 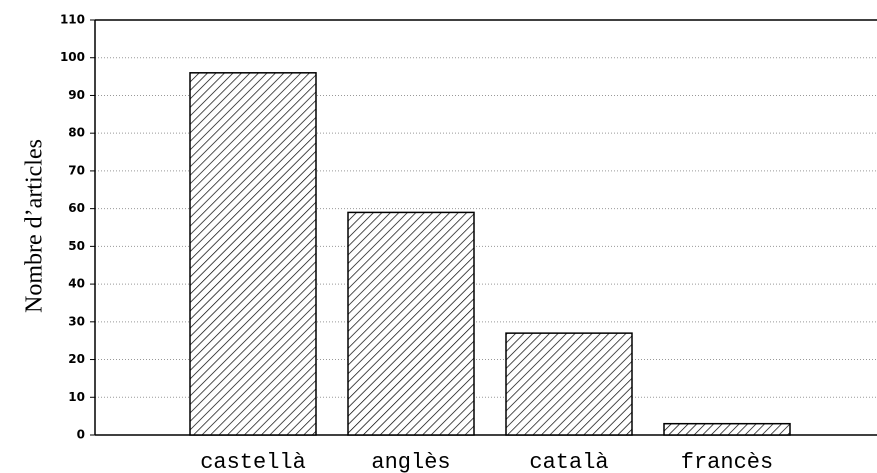 What do you see at coordinates (410, 461) in the screenshot?
I see `x-tick-label: anglès` at bounding box center [410, 461].